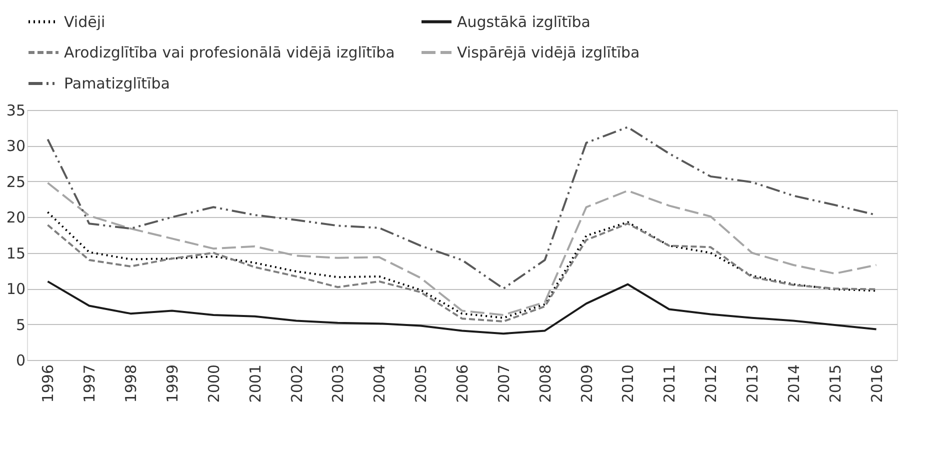  Describe the element at coordinates (21, 325) in the screenshot. I see `y-tick-label: 5` at that location.